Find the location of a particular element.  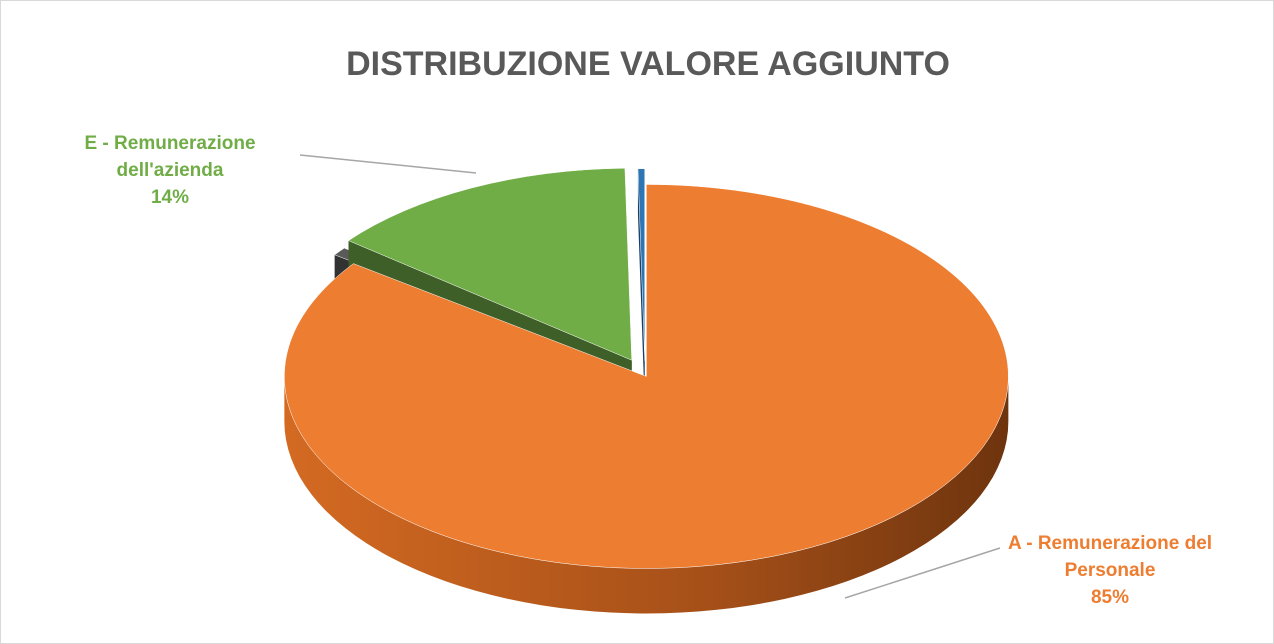

slice-label: E - Remunerazione dell'azienda is located at coordinates (170, 157).